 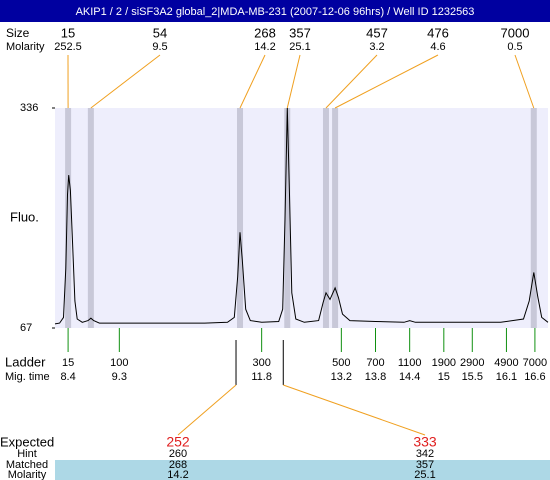 I want to click on hint-value: 342, so click(x=425, y=454).